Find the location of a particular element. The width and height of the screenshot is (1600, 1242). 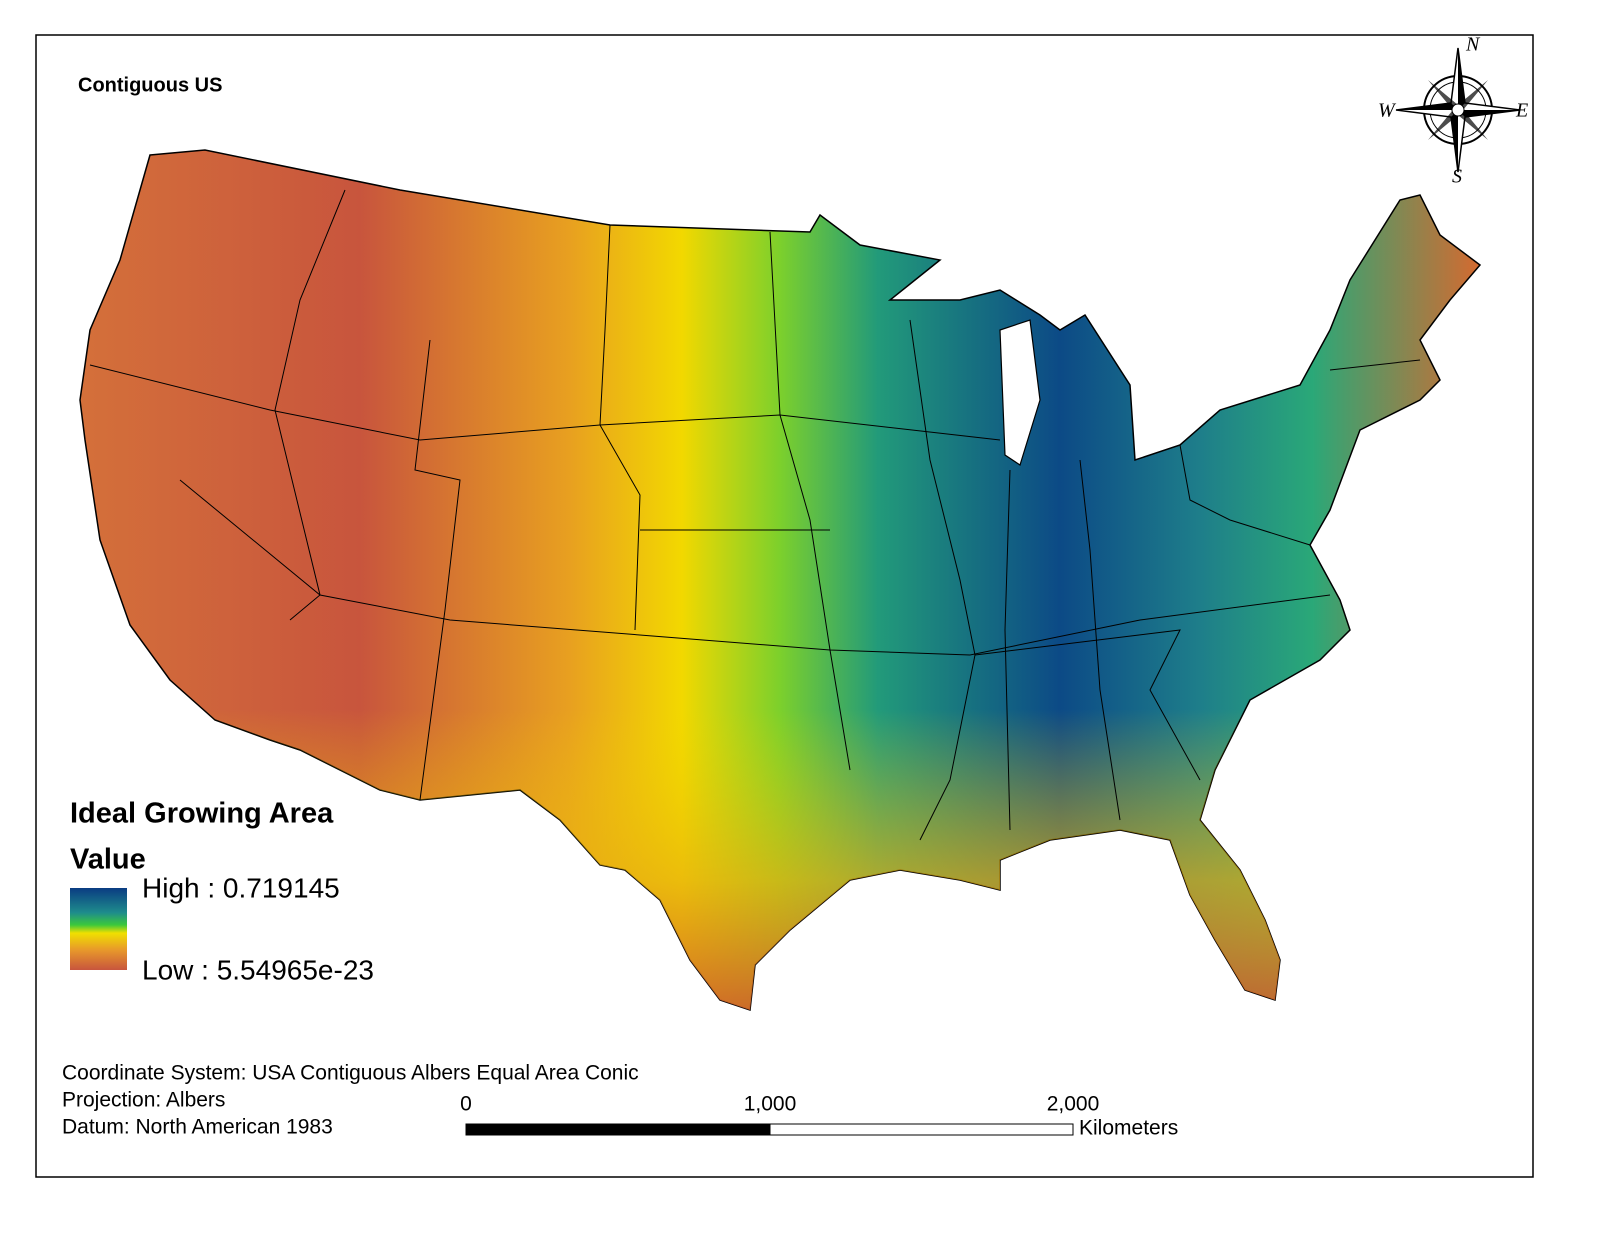

compass-south: S is located at coordinates (1457, 177).